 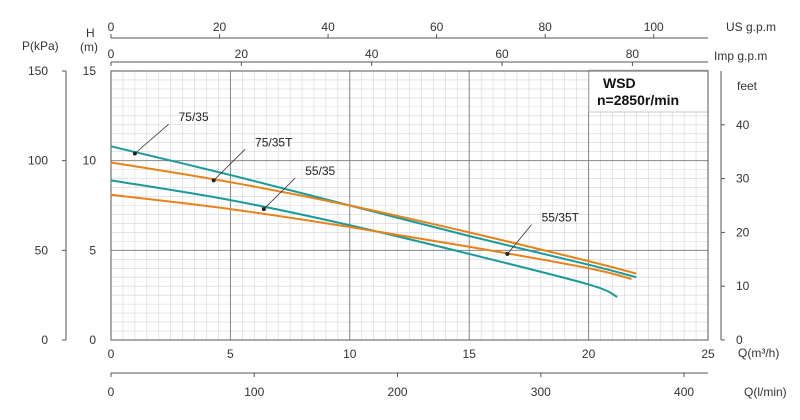 I want to click on annotation-label-75-35: 75/35, so click(x=194, y=117).